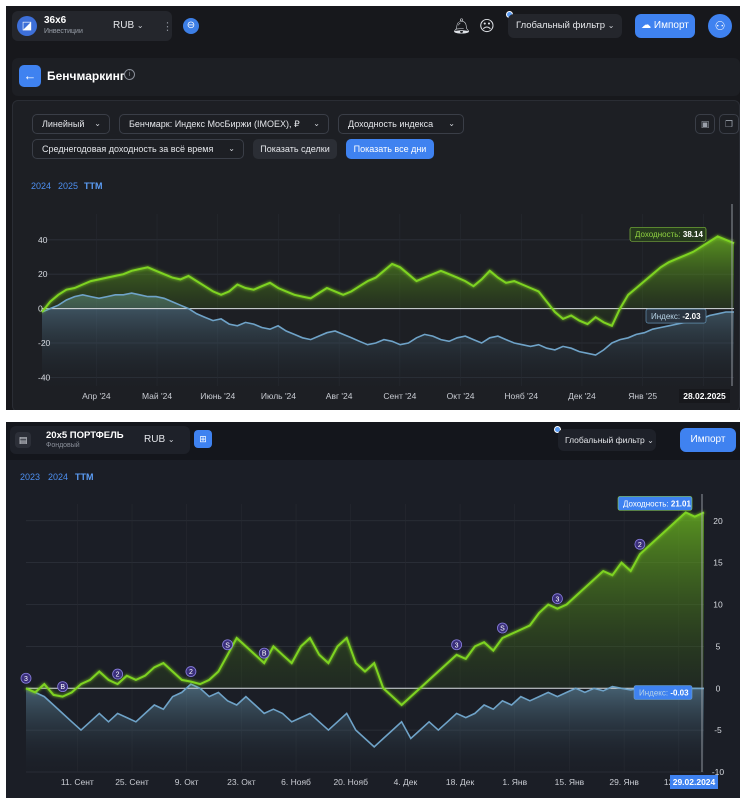  What do you see at coordinates (718, 646) in the screenshot?
I see `y-tick-label: 5` at bounding box center [718, 646].